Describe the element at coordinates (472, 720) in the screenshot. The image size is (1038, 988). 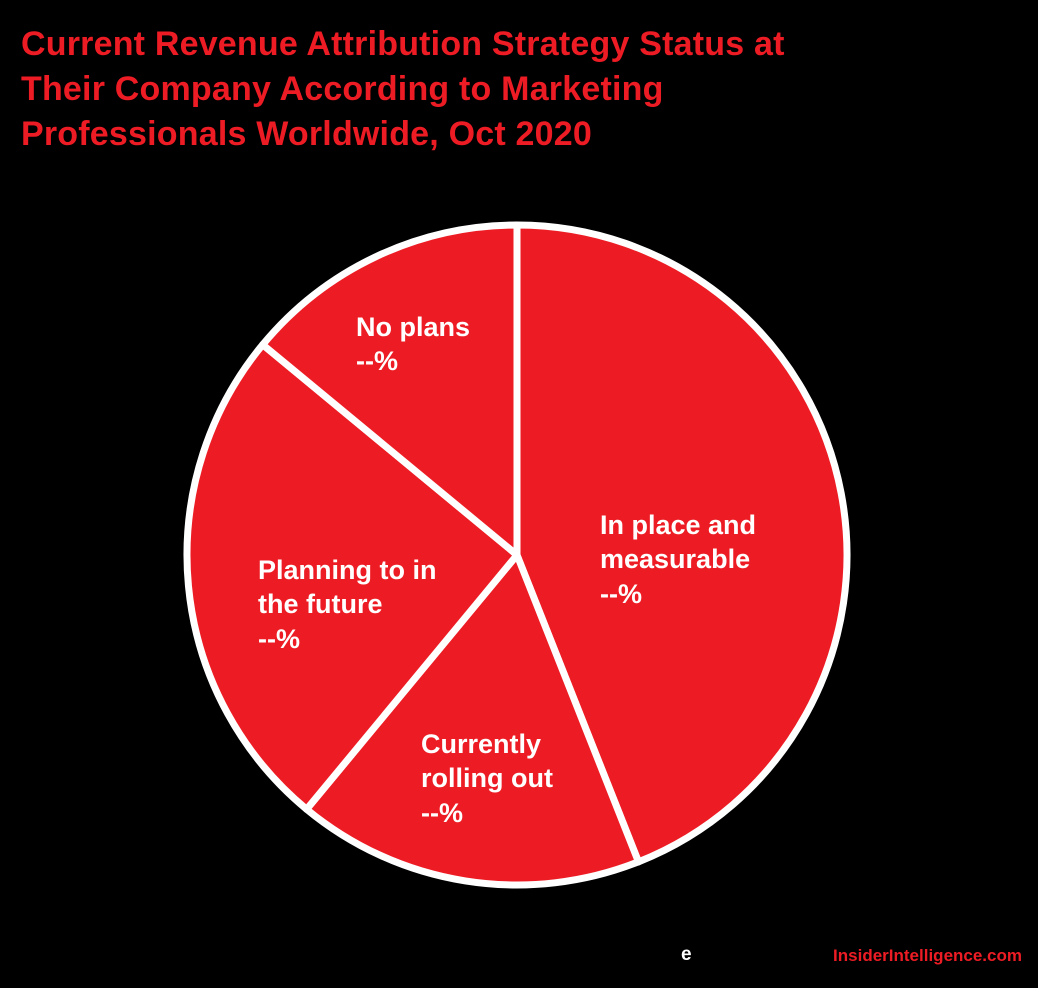
I see `pie-slice-currently-rolling-out` at that location.